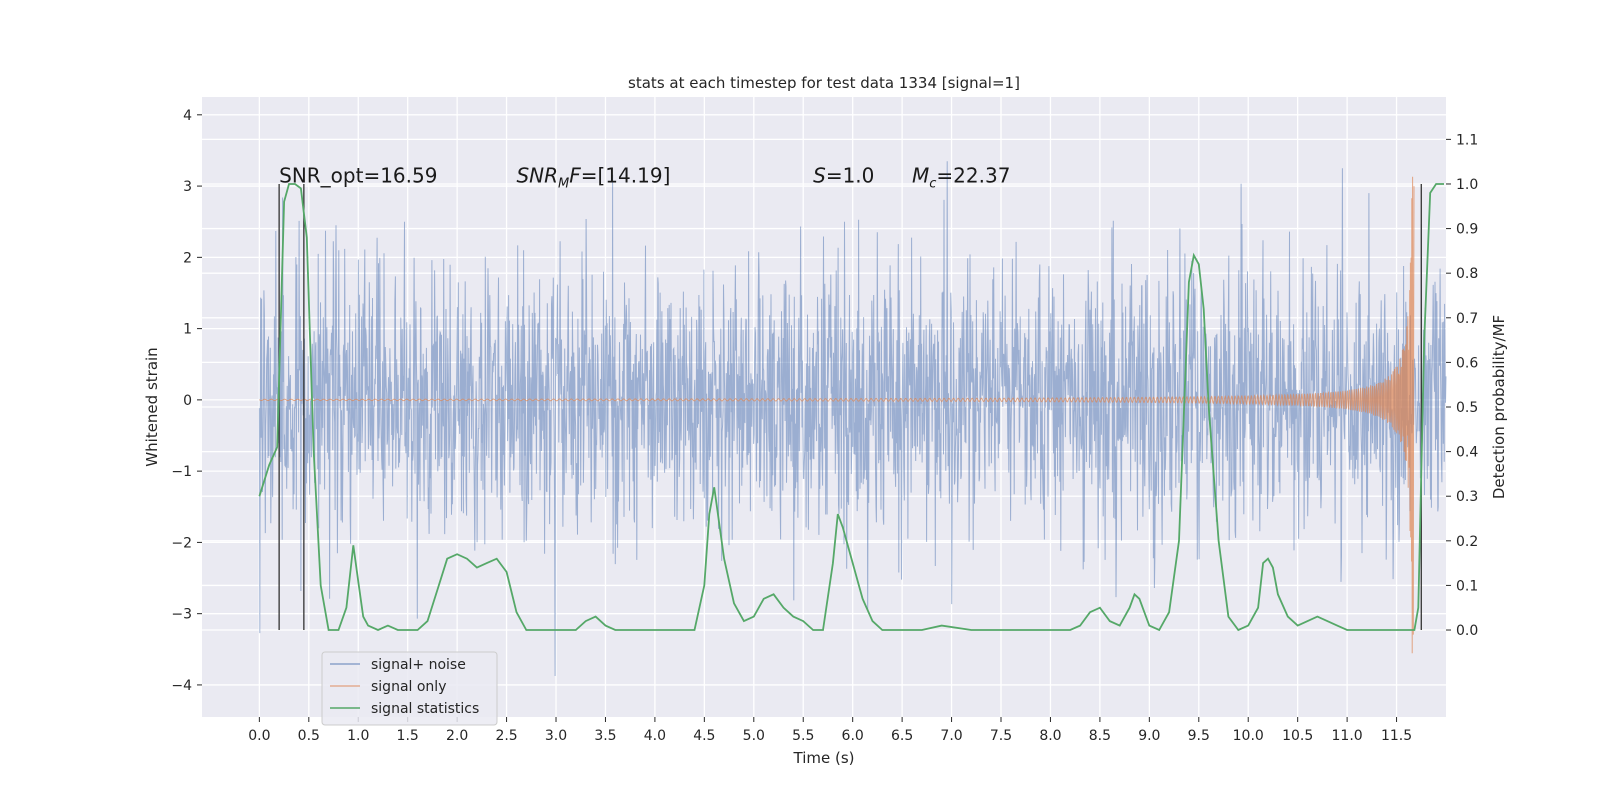 The image size is (1600, 800). What do you see at coordinates (187, 187) in the screenshot?
I see `y-tick-label: 3` at bounding box center [187, 187].